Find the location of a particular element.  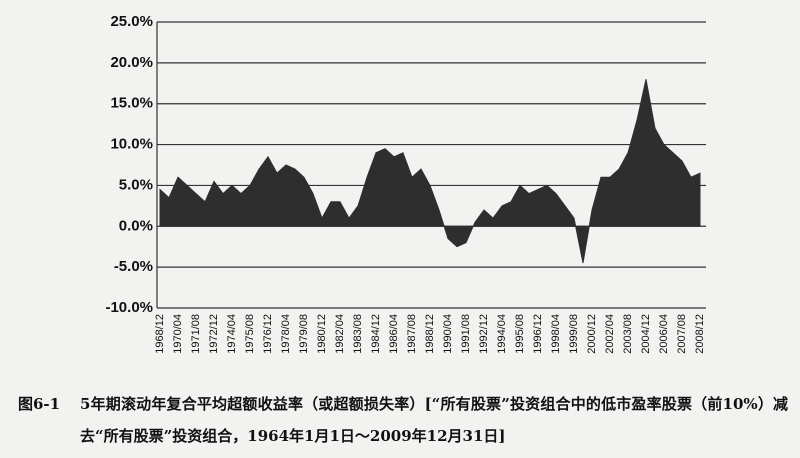

x-tick-label: 2006/04 is located at coordinates (664, 334).